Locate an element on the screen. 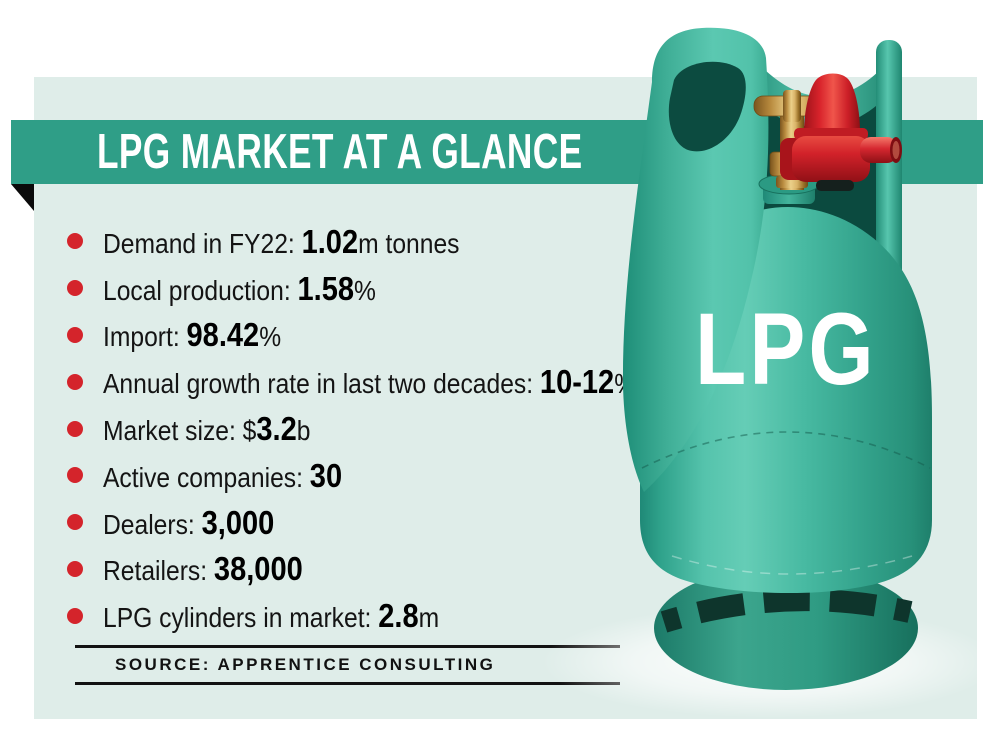 This screenshot has height=729, width=986. item-label: Dealers: is located at coordinates (152, 524).